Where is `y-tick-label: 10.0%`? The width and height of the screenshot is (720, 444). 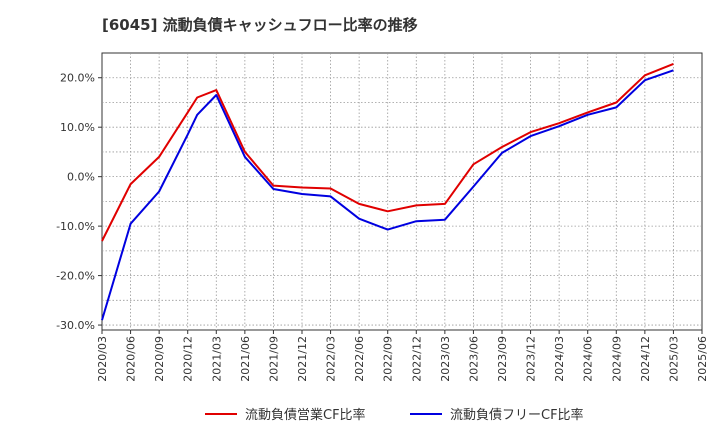 y-tick-label: 10.0% is located at coordinates (77, 127).